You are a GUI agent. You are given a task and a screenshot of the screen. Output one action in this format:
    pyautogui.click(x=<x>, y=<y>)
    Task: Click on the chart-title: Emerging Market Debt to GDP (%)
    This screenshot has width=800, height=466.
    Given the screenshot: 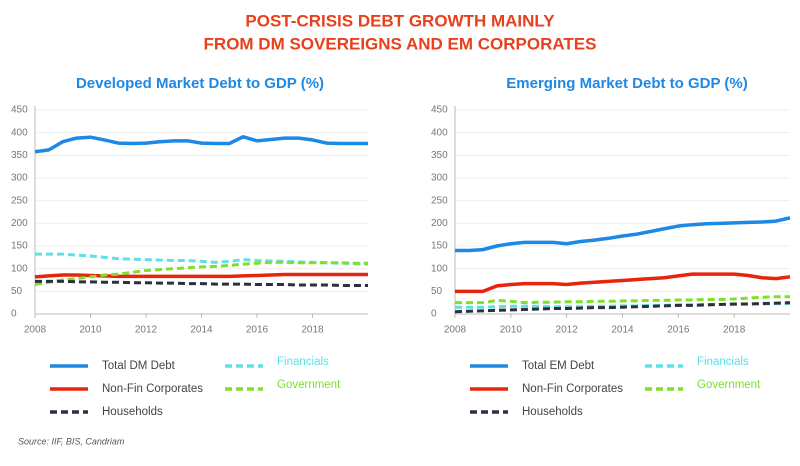 What is the action you would take?
    pyautogui.click(x=626, y=83)
    